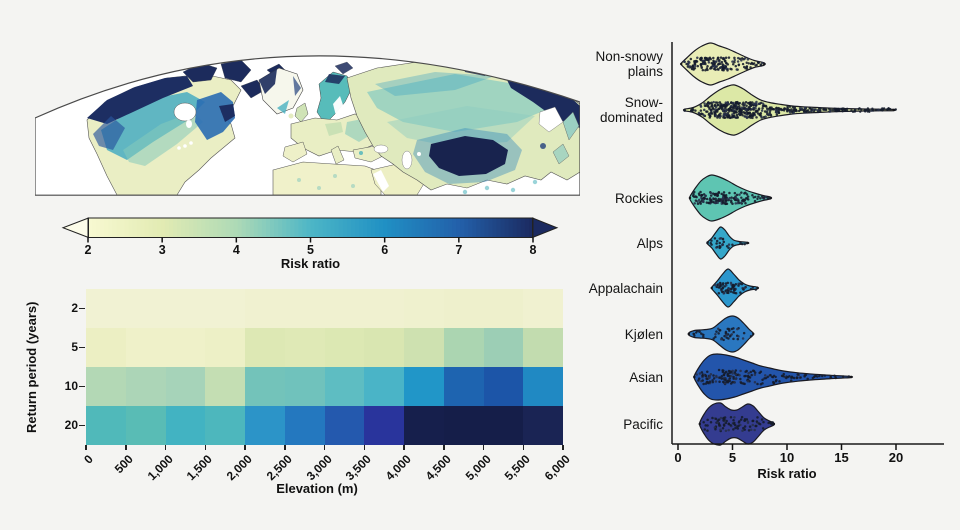 The height and width of the screenshot is (530, 960). I want to click on map-sky-mask, so click(307, 84).